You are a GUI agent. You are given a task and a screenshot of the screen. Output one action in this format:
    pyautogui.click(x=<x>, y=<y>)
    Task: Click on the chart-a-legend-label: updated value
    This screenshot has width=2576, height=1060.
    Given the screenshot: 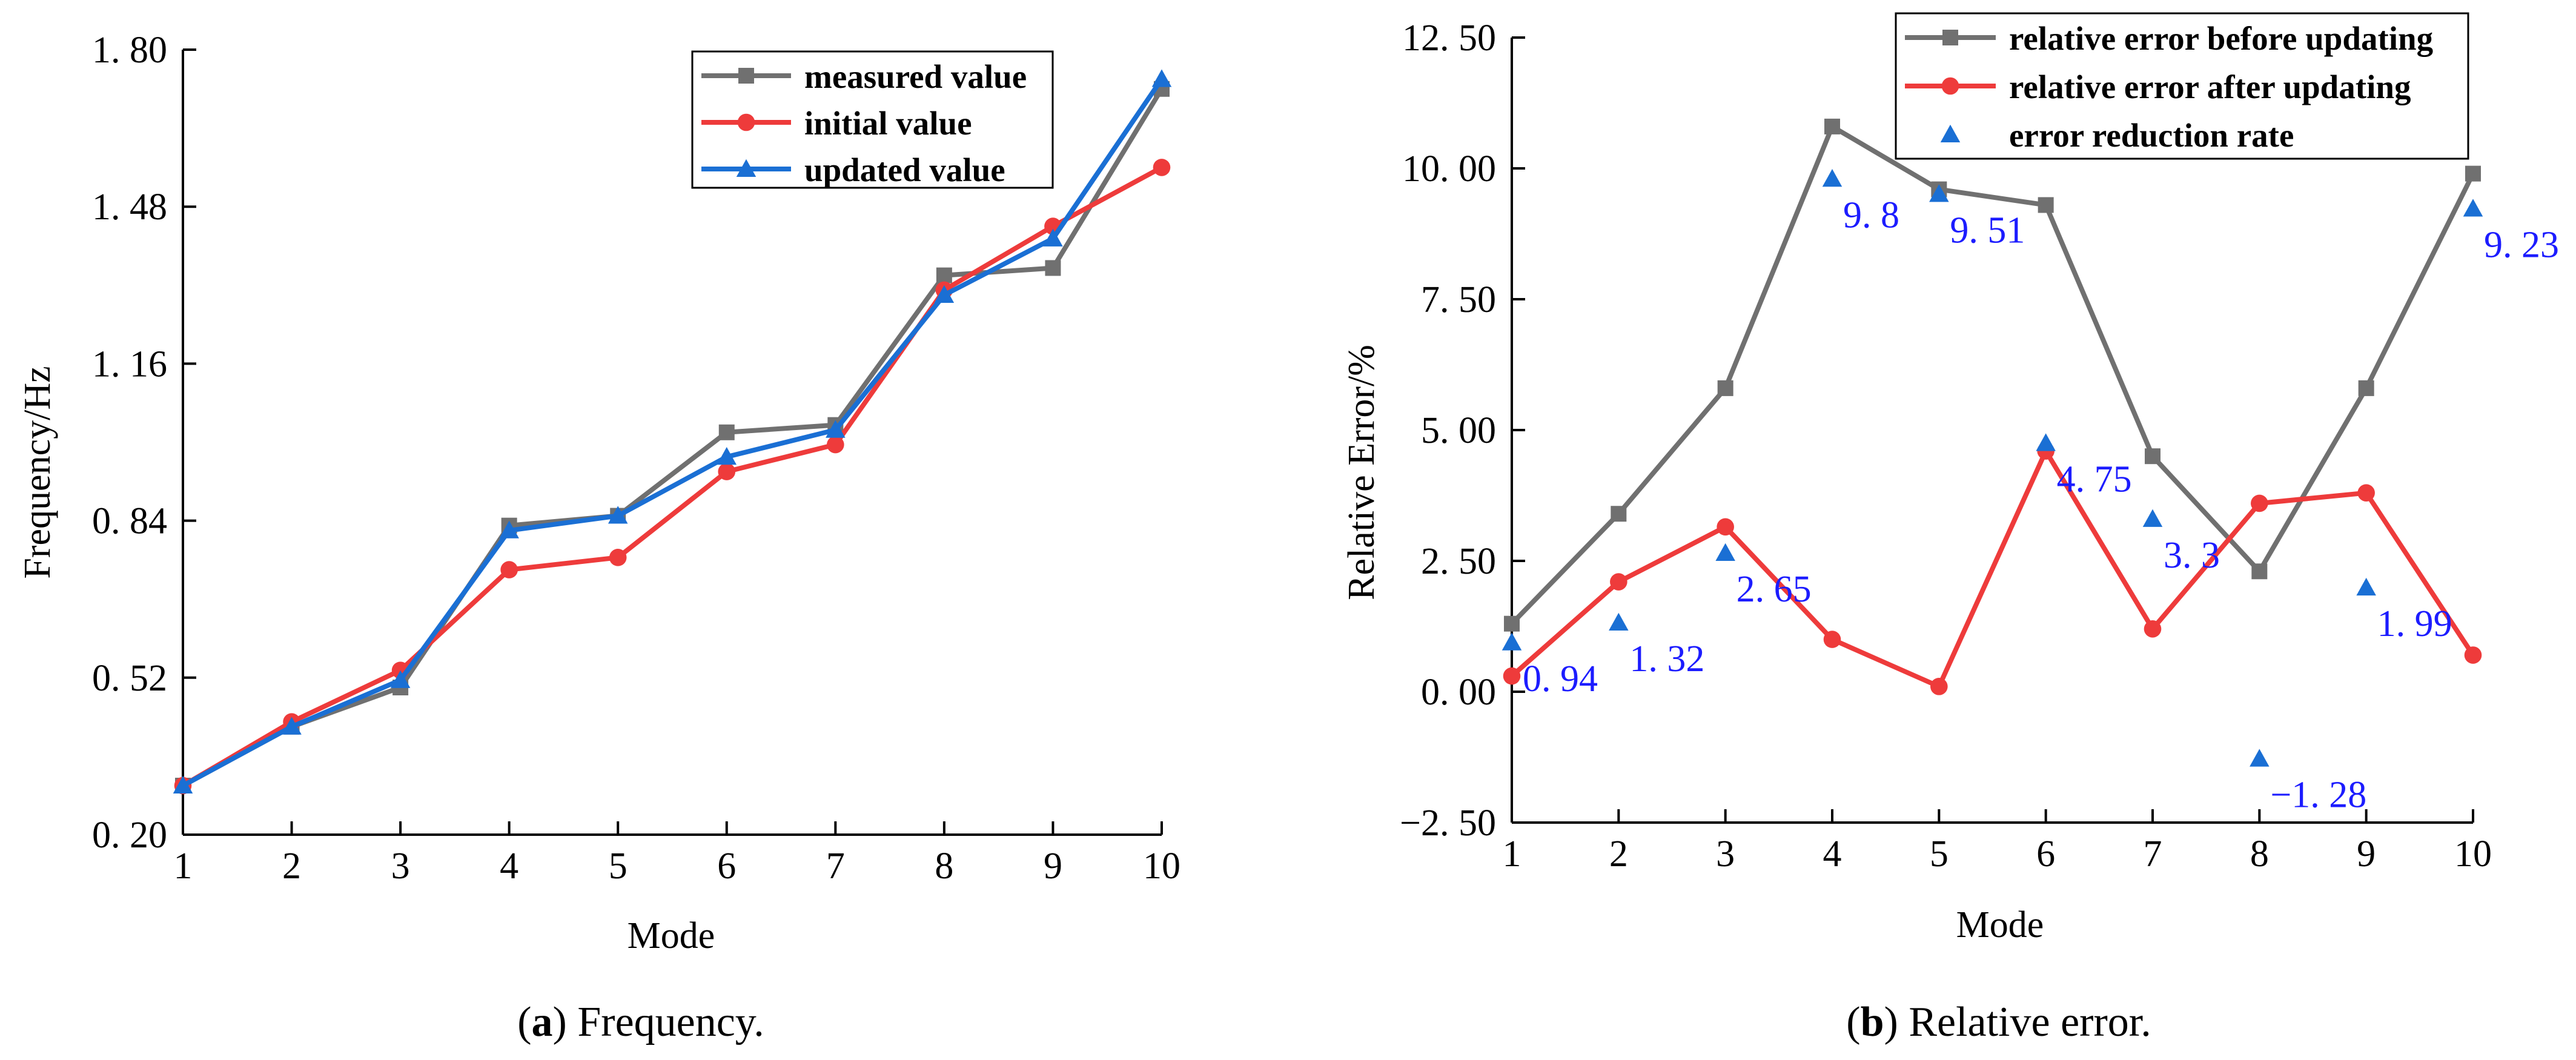 What is the action you would take?
    pyautogui.click(x=904, y=169)
    